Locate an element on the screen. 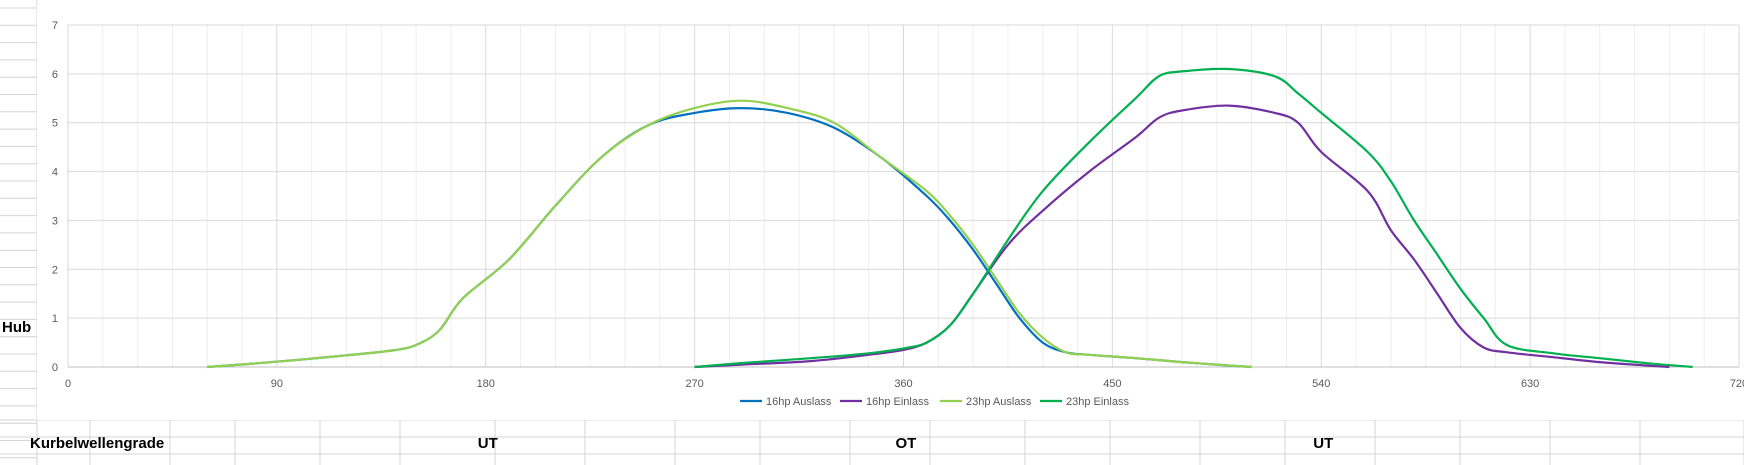  x-tick-label: 270 is located at coordinates (694, 384).